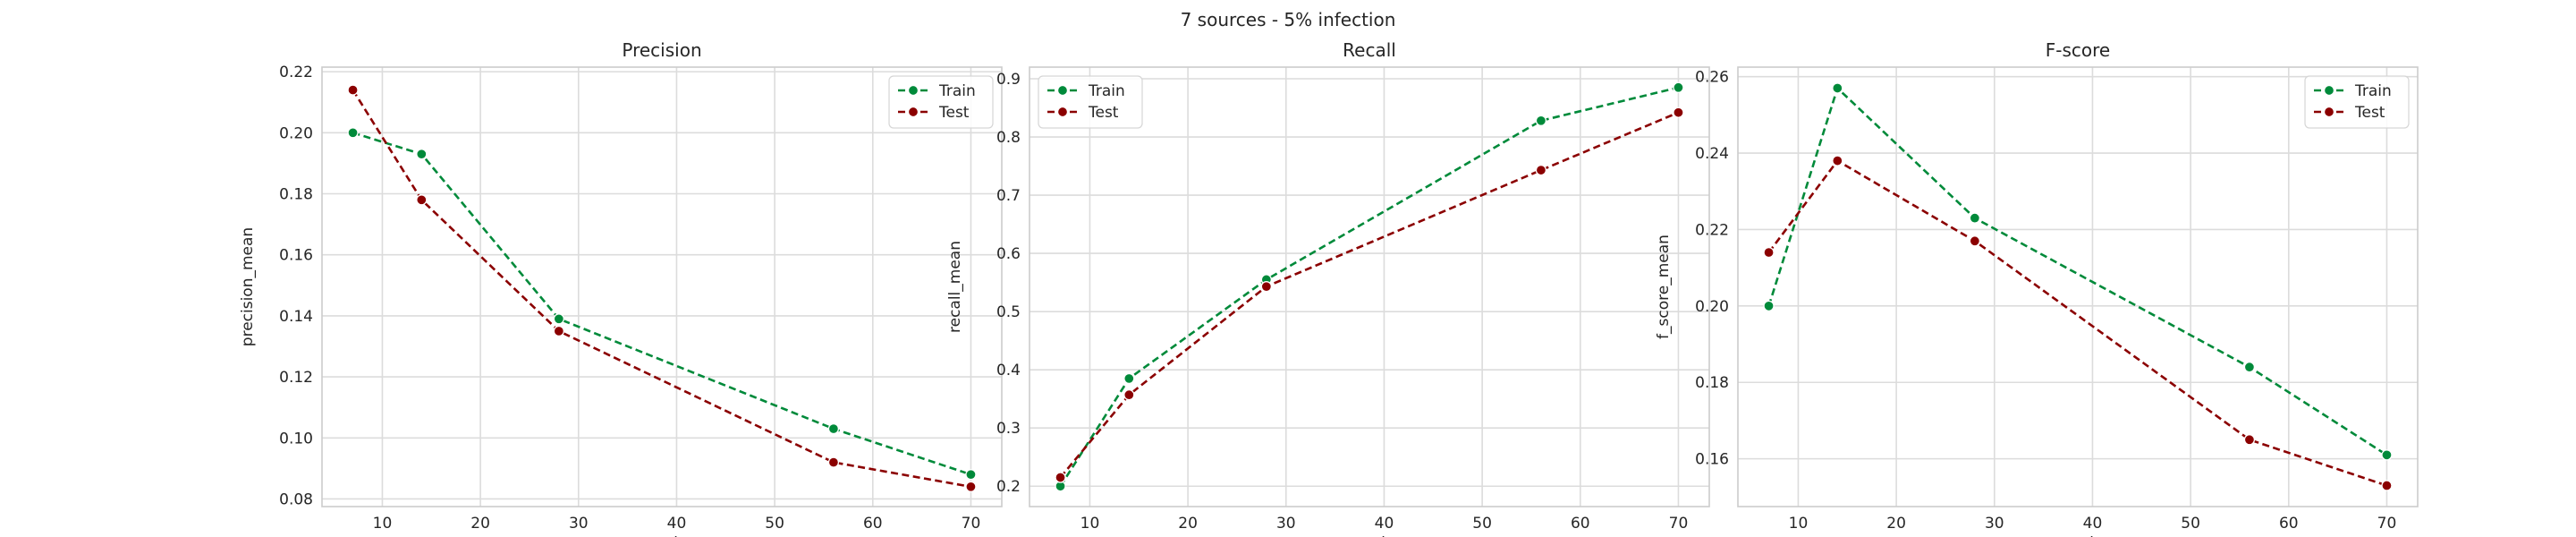 This screenshot has height=537, width=2576. I want to click on f-score-x-tick-label: 30, so click(1994, 524).